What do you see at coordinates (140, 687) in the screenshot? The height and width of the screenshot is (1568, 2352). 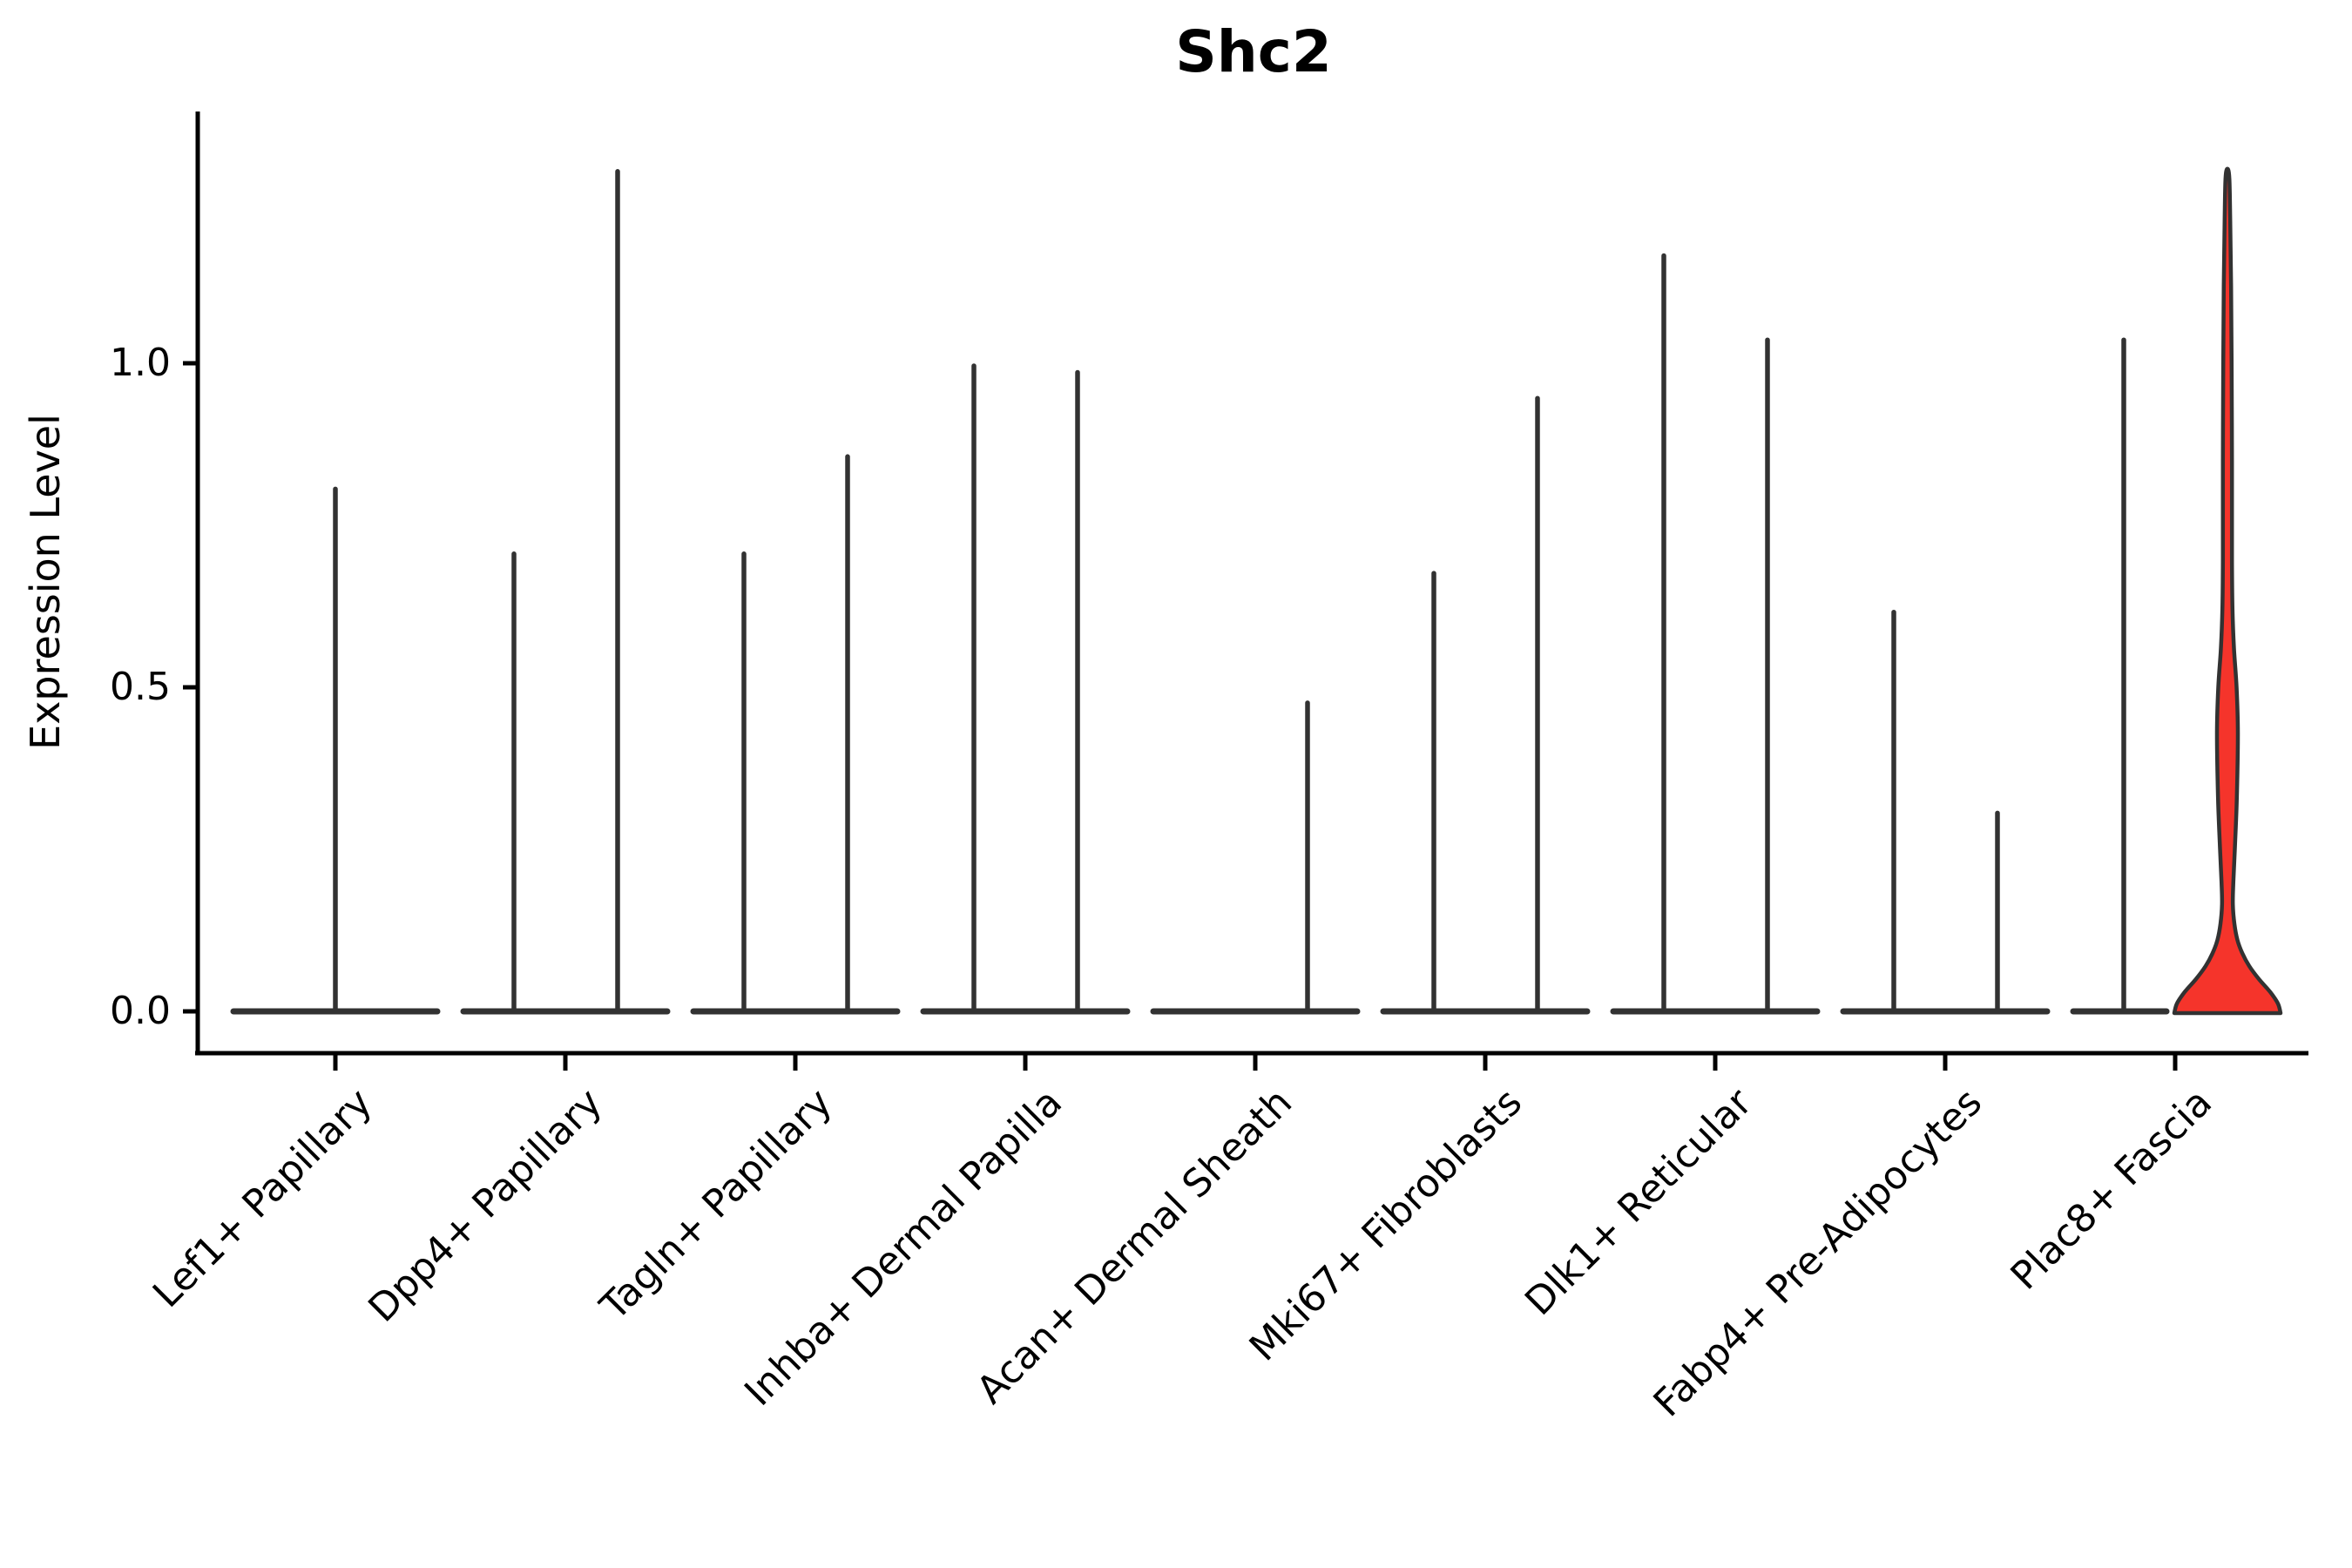 I see `y-tick-label: 0.5` at bounding box center [140, 687].